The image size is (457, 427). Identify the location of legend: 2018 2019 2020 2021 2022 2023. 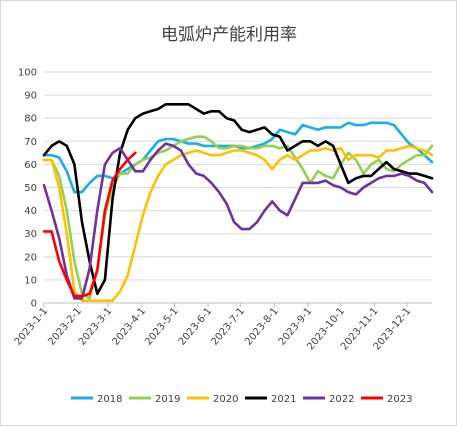
(241, 399).